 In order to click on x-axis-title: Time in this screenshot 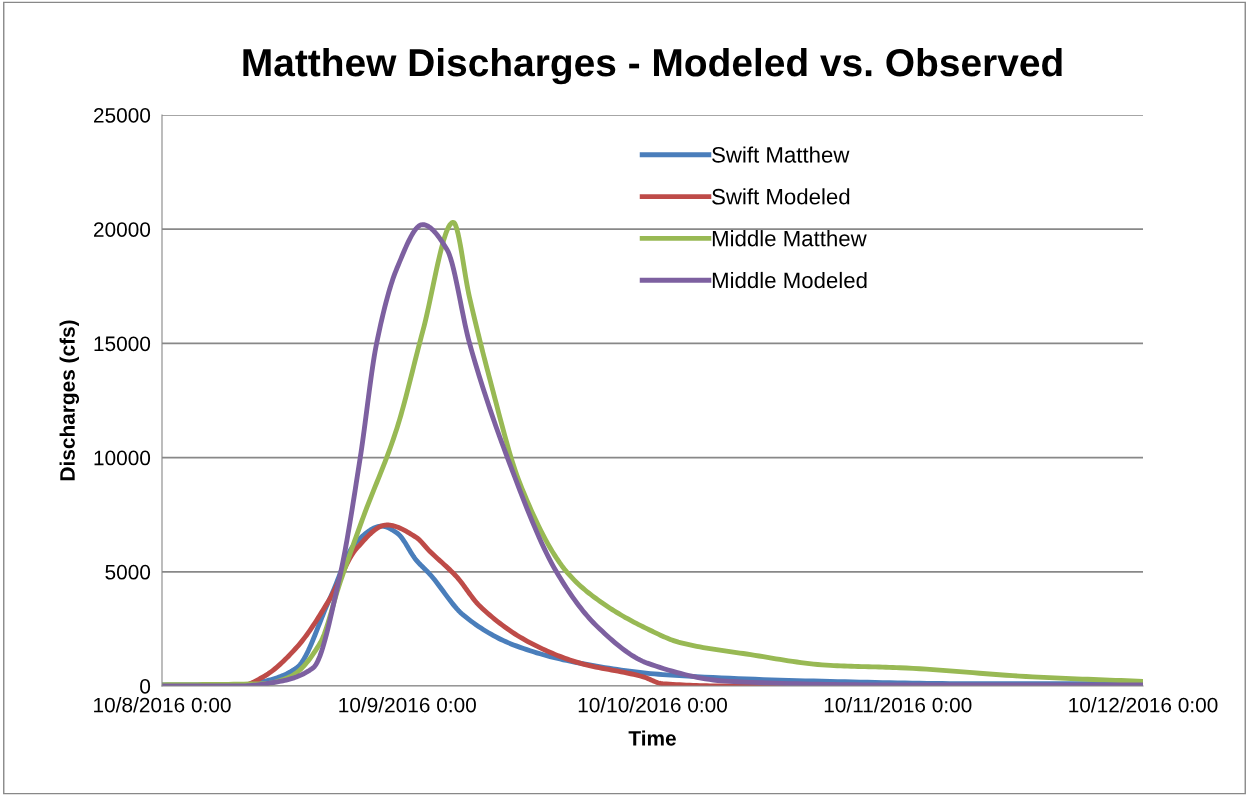, I will do `click(652, 738)`.